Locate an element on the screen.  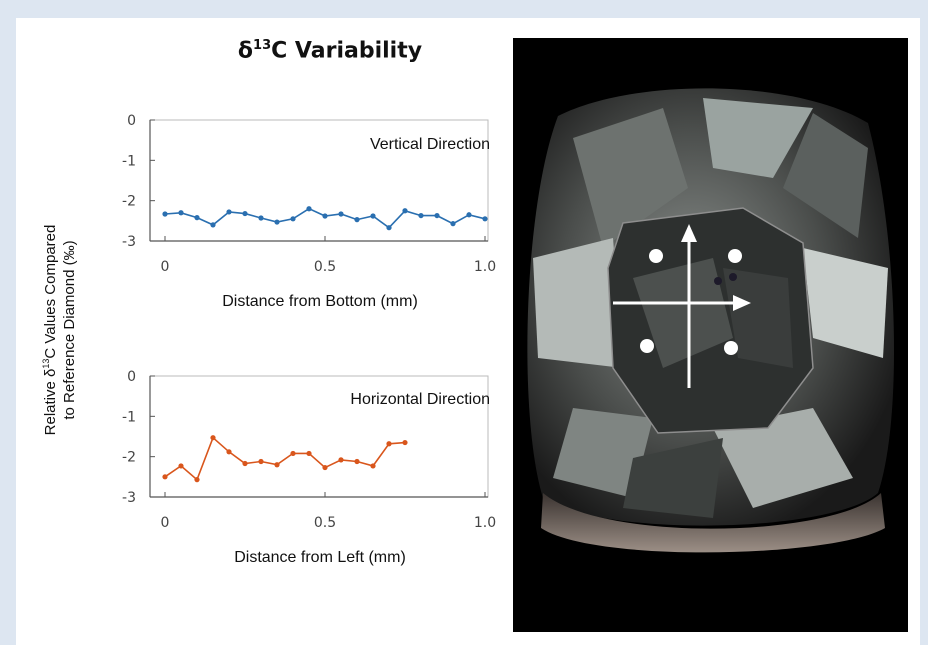
panel-title-vertical: Vertical Direction is located at coordinates (430, 144).